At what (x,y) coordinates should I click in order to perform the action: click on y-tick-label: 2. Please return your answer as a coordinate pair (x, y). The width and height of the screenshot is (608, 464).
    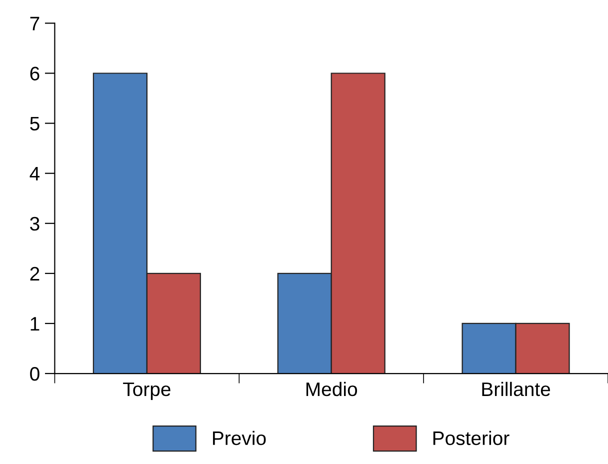
    Looking at the image, I should click on (35, 273).